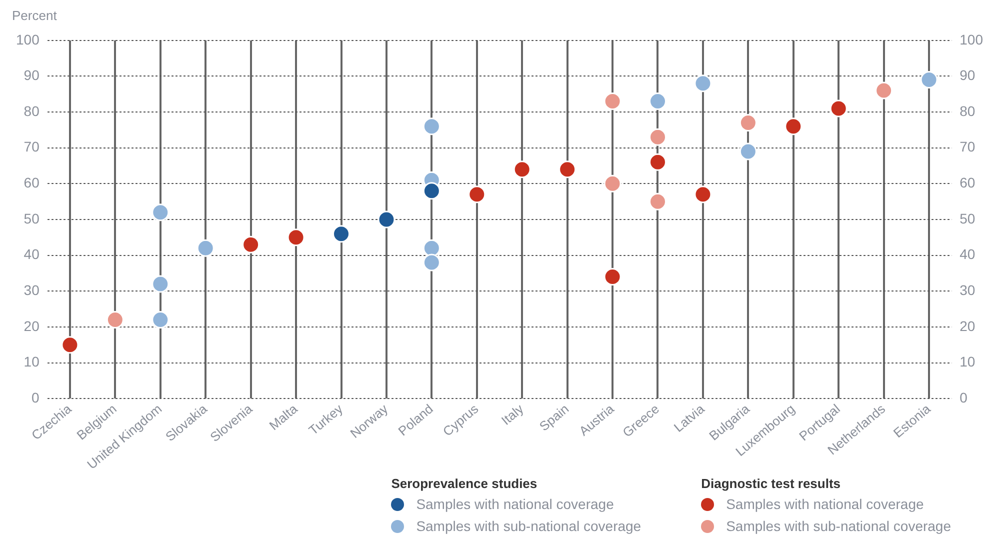 This screenshot has width=999, height=551. What do you see at coordinates (32, 362) in the screenshot?
I see `y-tick-label: 10` at bounding box center [32, 362].